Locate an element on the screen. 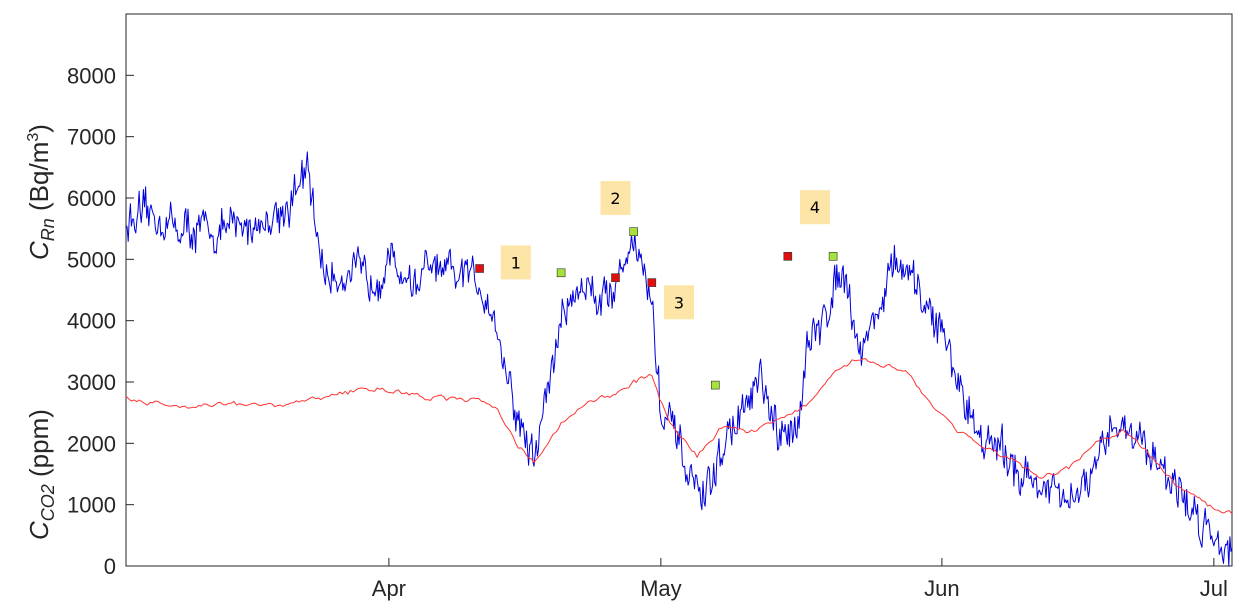  x-tick-label: Jun is located at coordinates (941, 588).